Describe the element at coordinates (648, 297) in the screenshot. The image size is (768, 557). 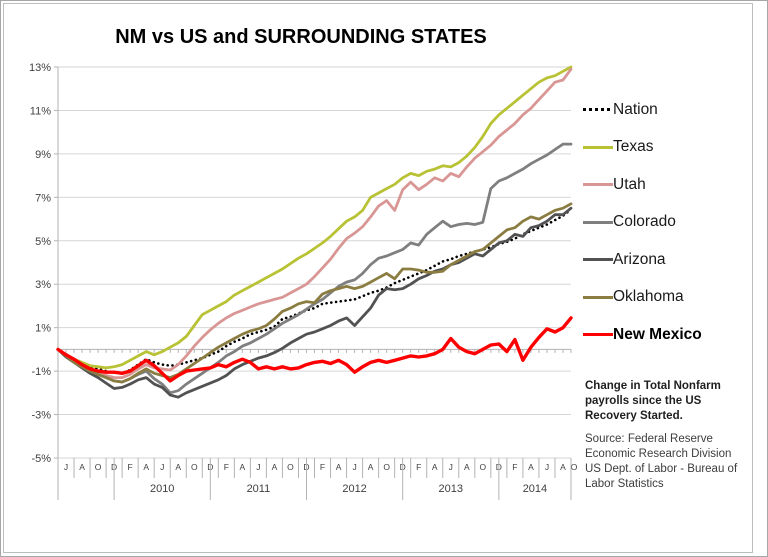
I see `legend-label-oklahoma: Oklahoma` at that location.